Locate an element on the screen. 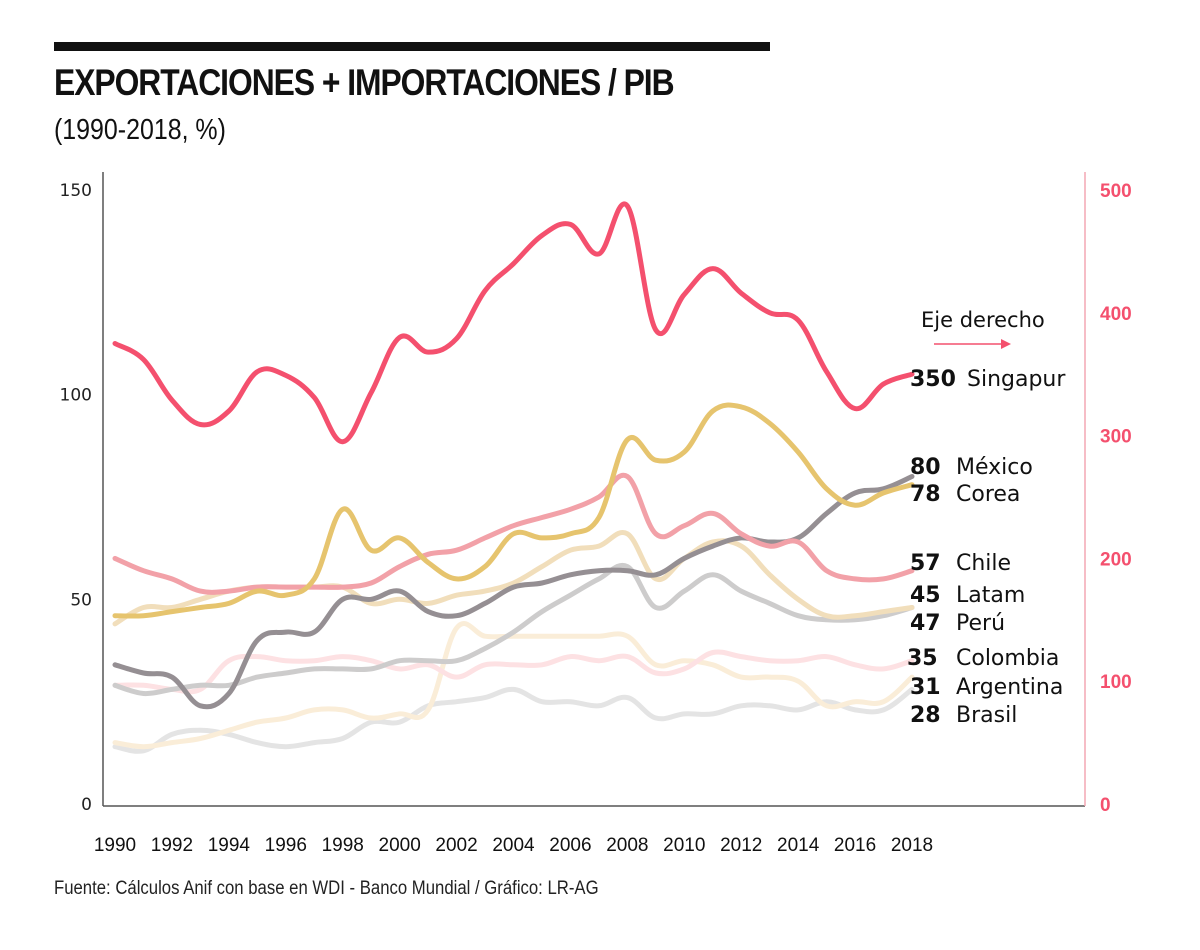 Image resolution: width=1200 pixels, height=950 pixels. y-right-tick-label: 300 is located at coordinates (1116, 437).